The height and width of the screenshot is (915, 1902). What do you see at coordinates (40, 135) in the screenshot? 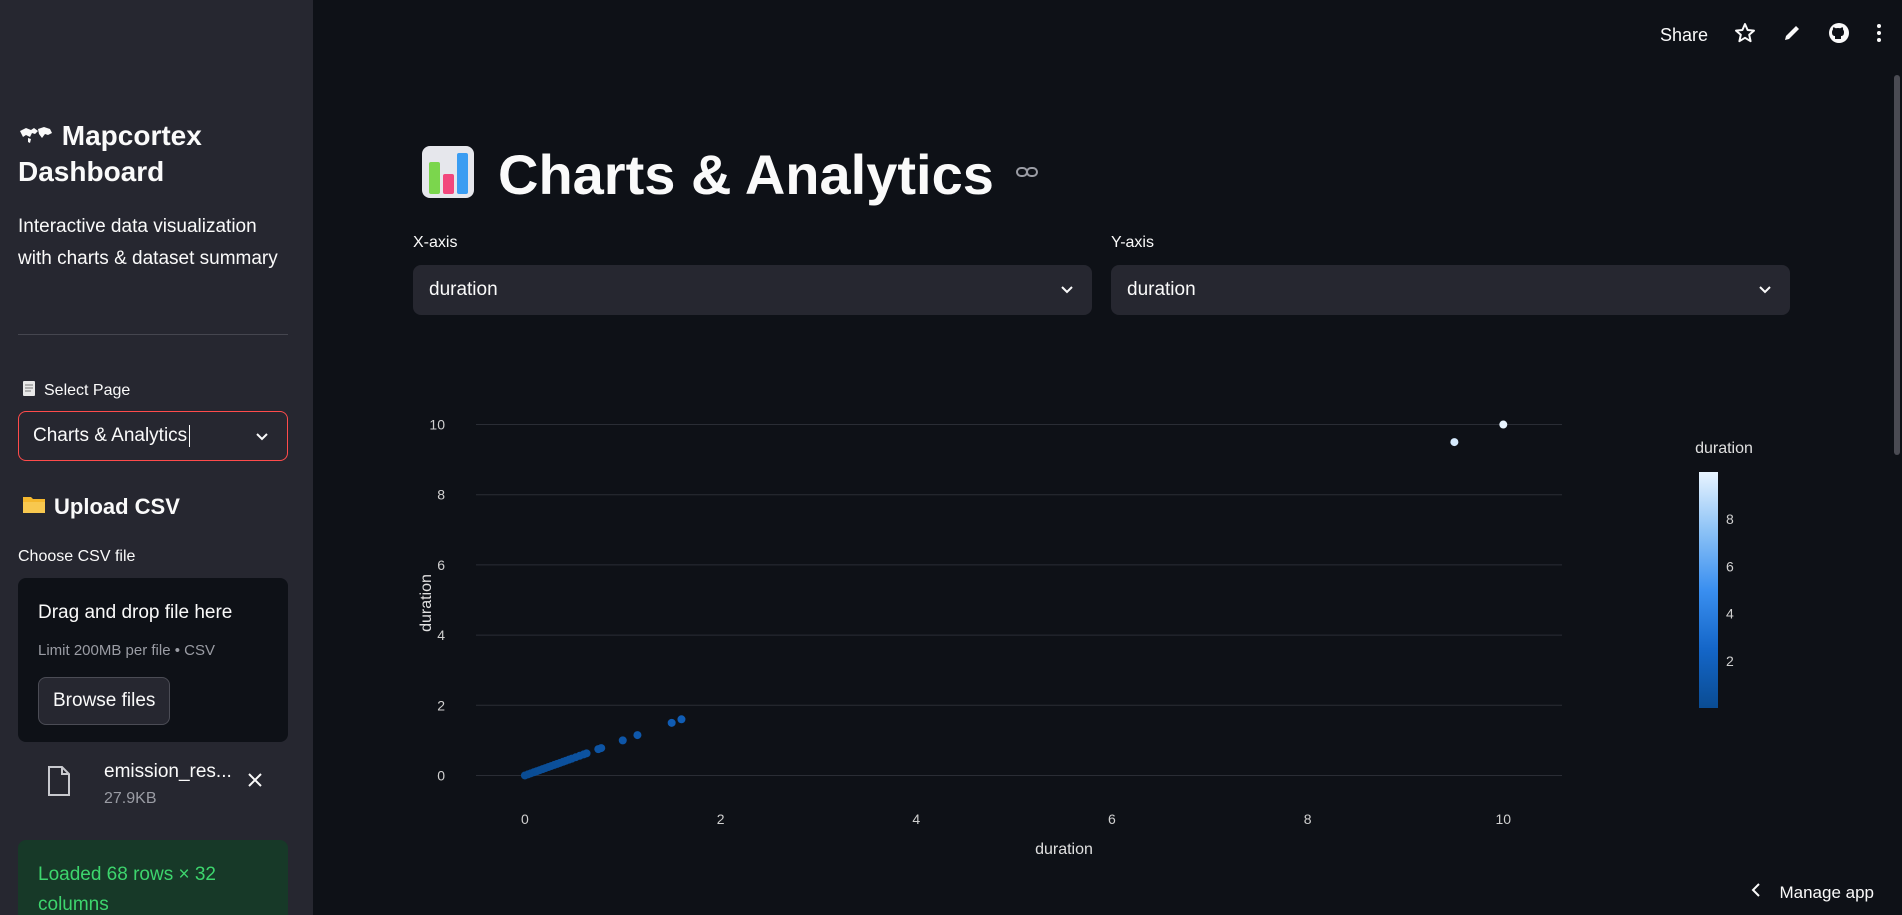
I see `world-map-icon` at bounding box center [40, 135].